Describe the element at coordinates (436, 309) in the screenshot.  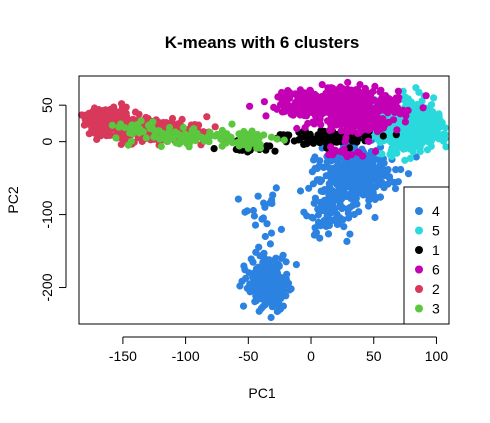
I see `legend-label: 3` at that location.